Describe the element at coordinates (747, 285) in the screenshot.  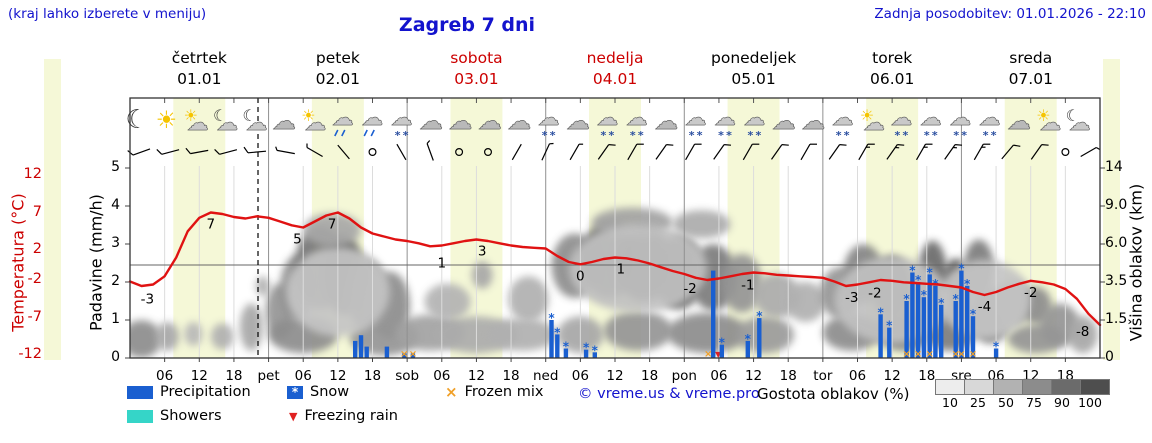
I see `temp-value-label: -1` at that location.